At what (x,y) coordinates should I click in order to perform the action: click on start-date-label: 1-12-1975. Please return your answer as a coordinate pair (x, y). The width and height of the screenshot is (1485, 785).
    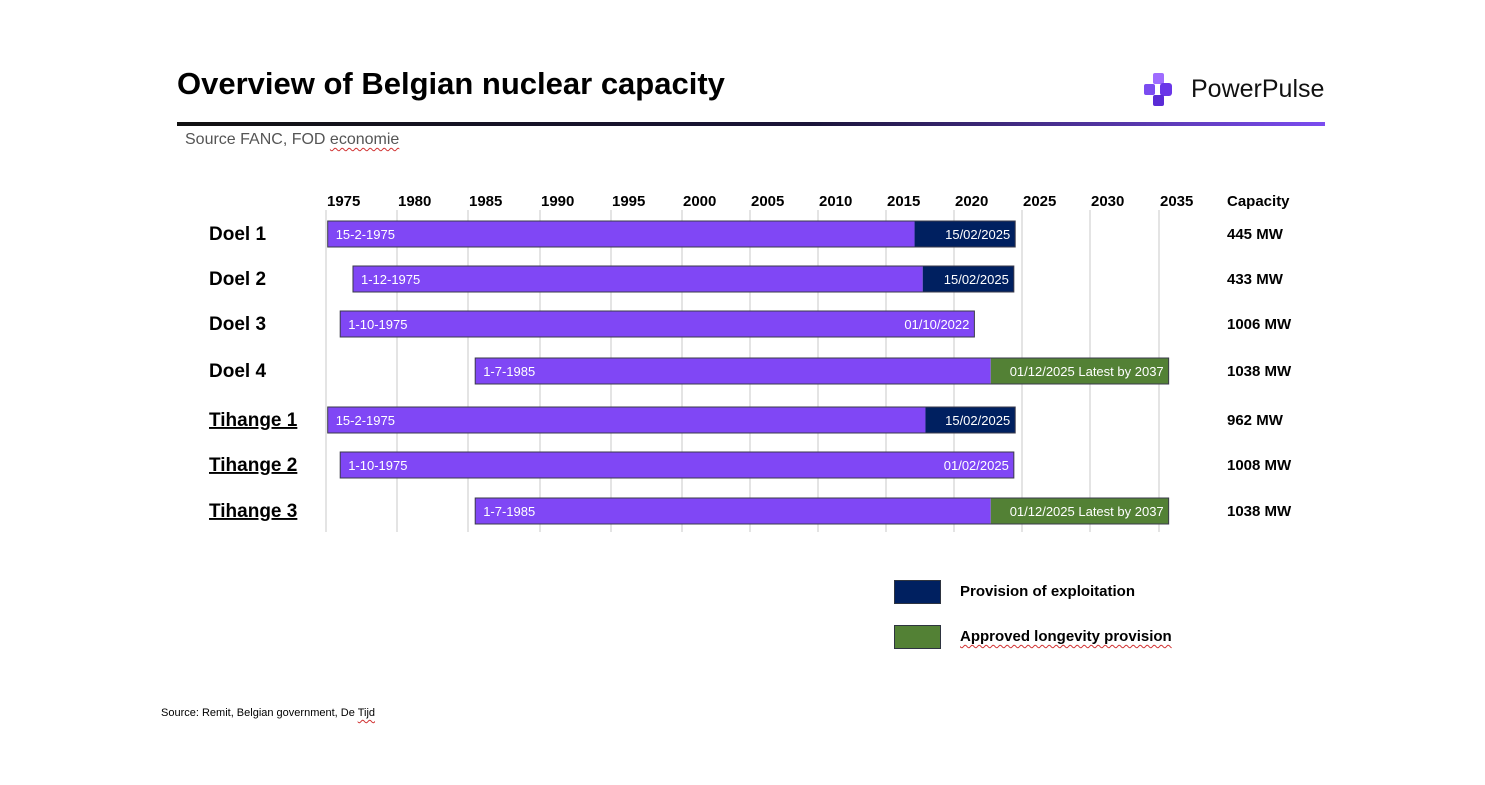
    Looking at the image, I should click on (390, 279).